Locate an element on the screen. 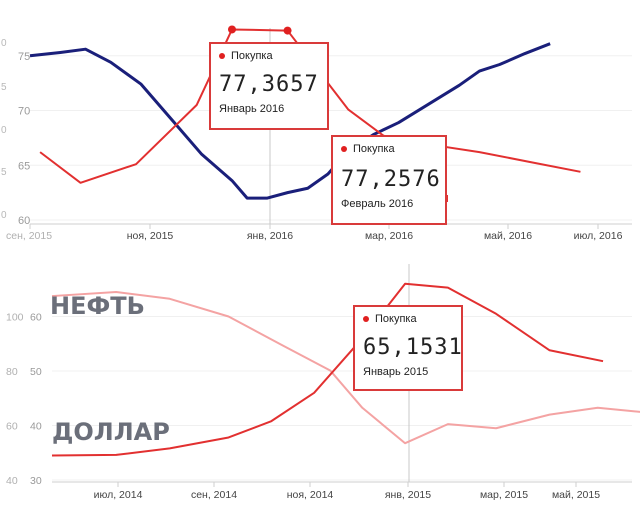  y-tick-label: 75 is located at coordinates (24, 57).